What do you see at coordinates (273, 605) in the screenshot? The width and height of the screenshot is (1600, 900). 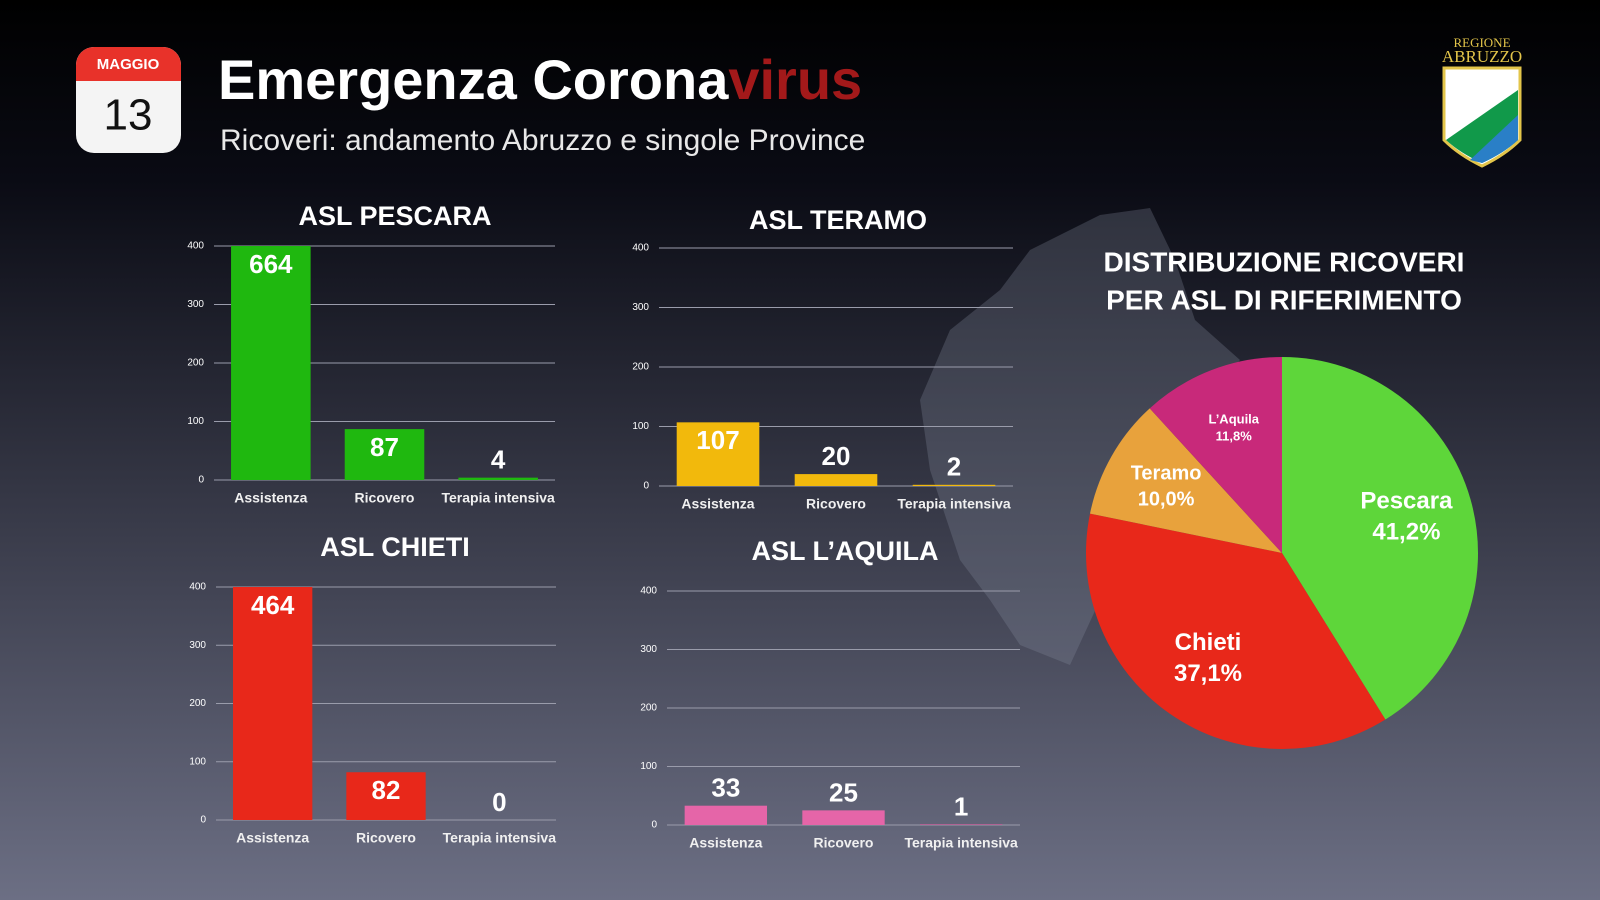 I see `value-label: 464` at bounding box center [273, 605].